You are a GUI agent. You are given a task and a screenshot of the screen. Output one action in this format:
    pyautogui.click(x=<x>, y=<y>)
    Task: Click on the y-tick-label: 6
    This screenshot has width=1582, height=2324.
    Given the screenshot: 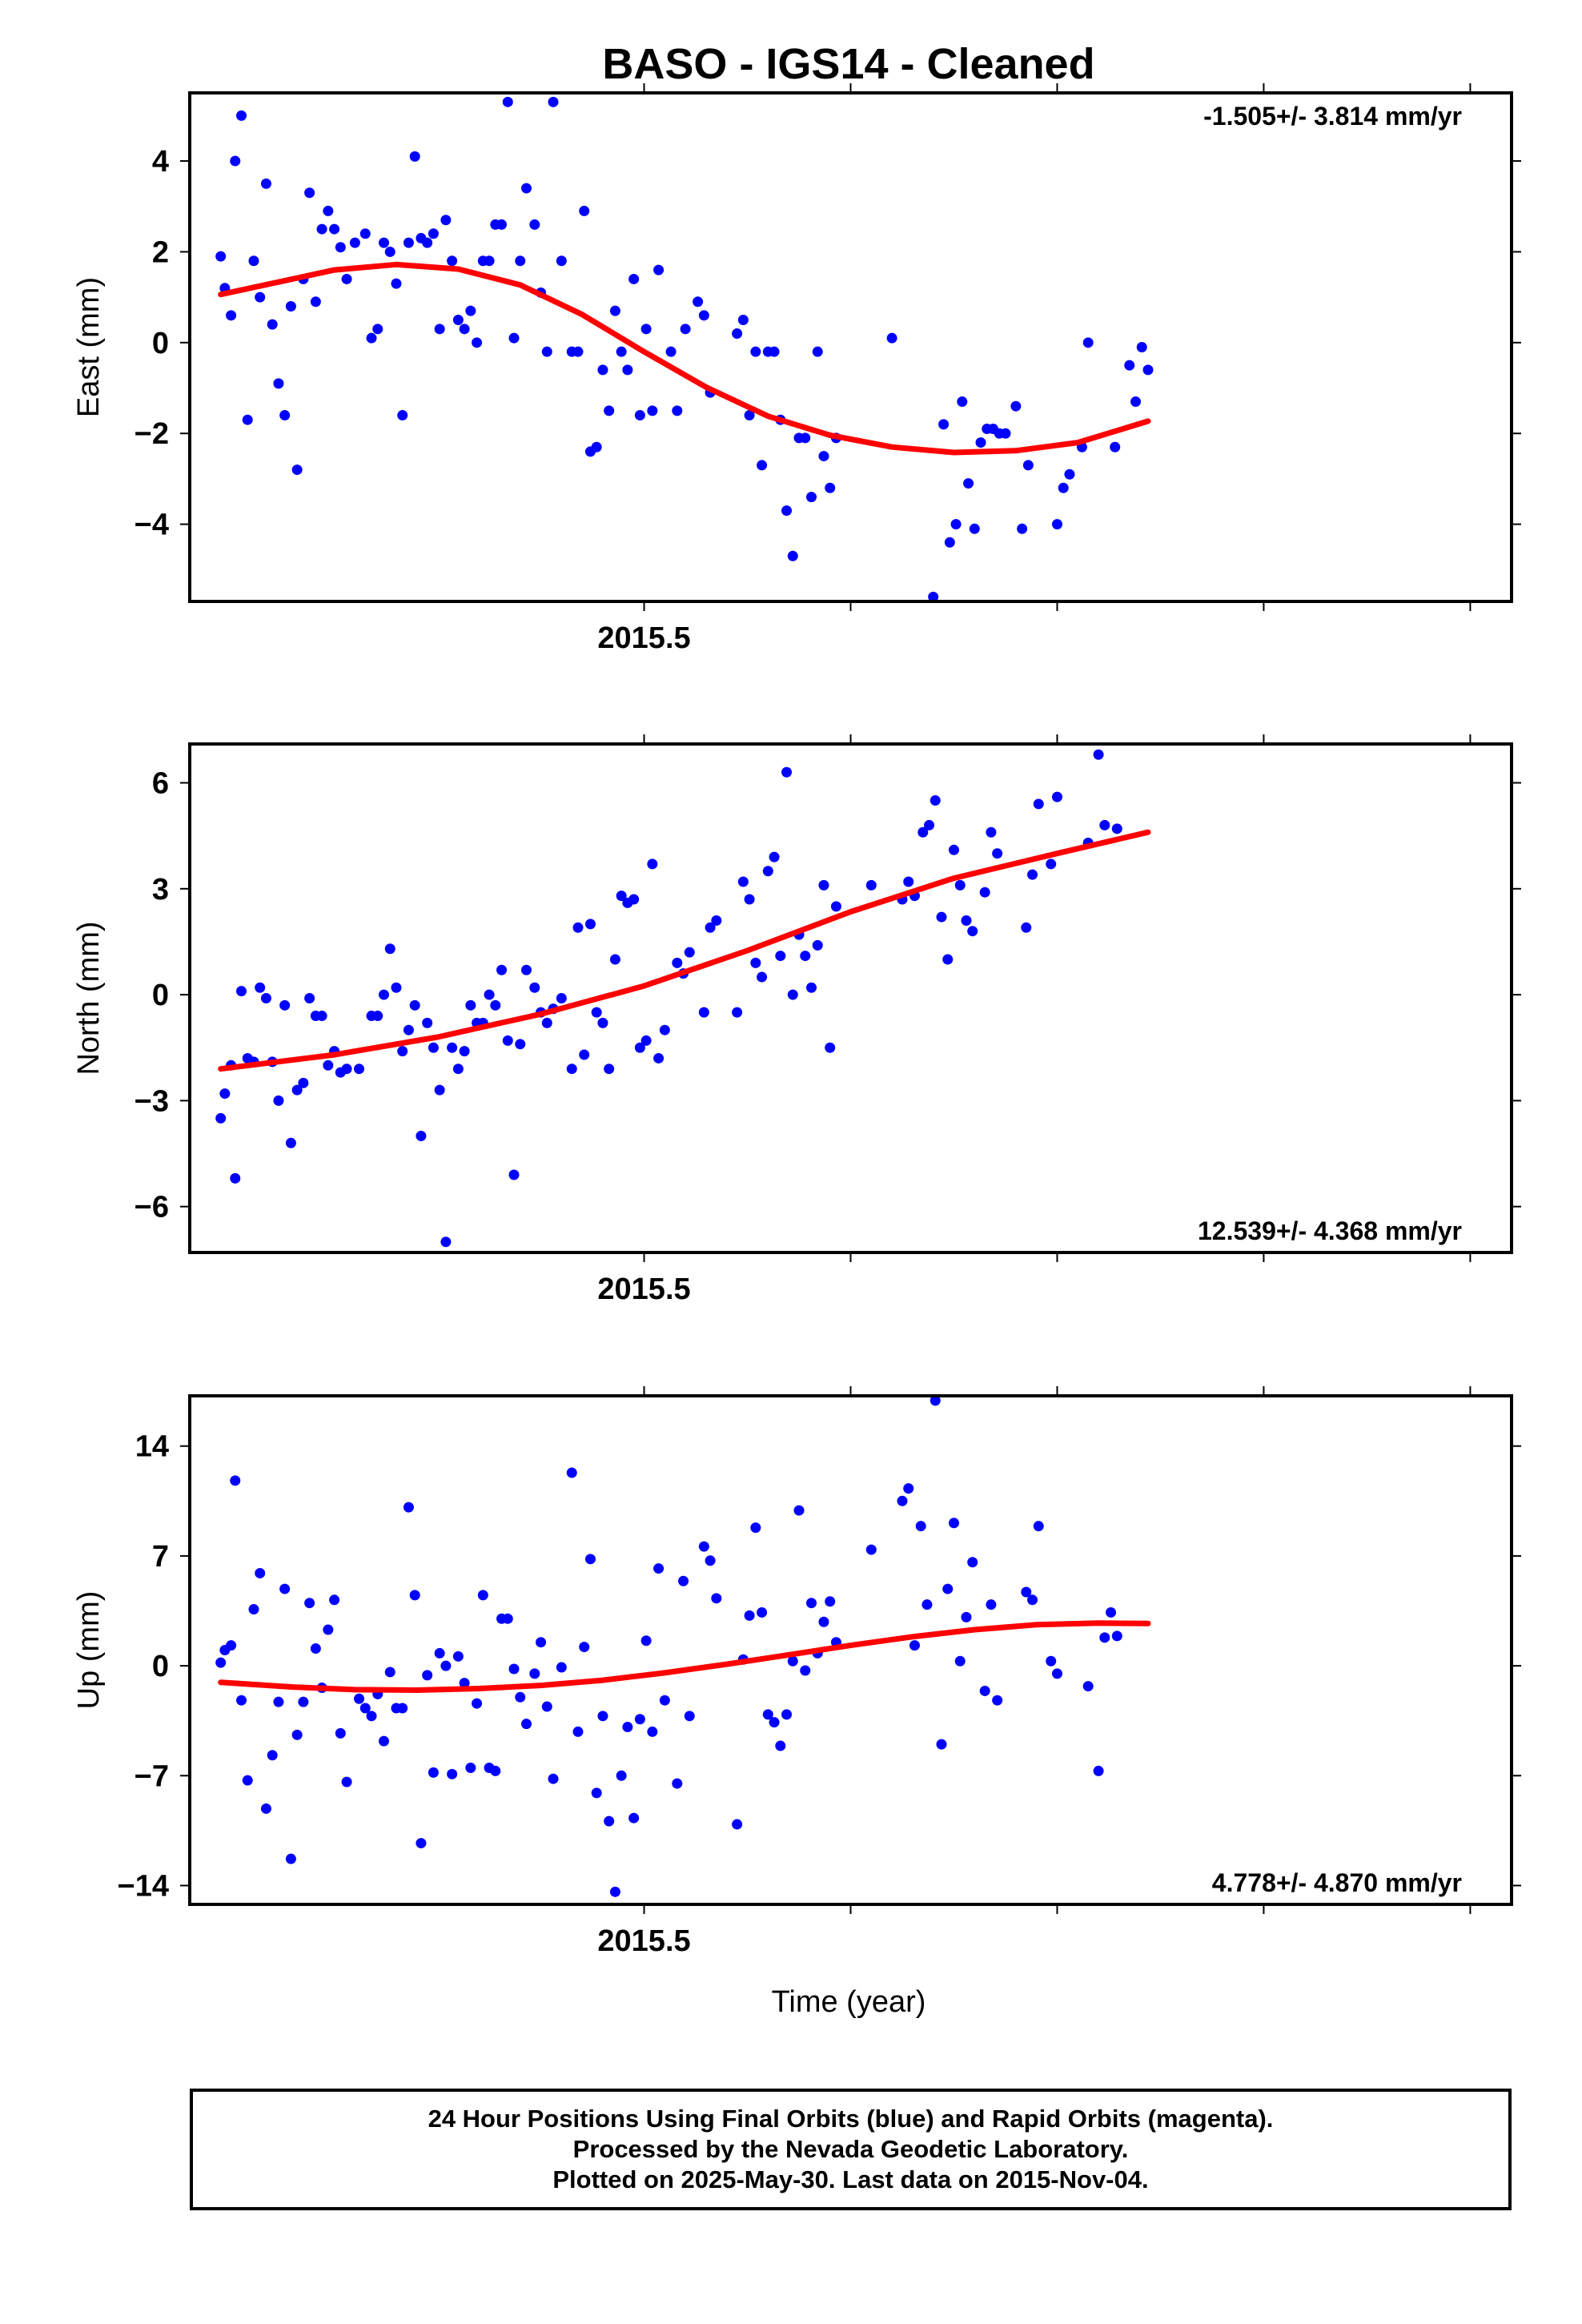 What is the action you would take?
    pyautogui.click(x=161, y=784)
    